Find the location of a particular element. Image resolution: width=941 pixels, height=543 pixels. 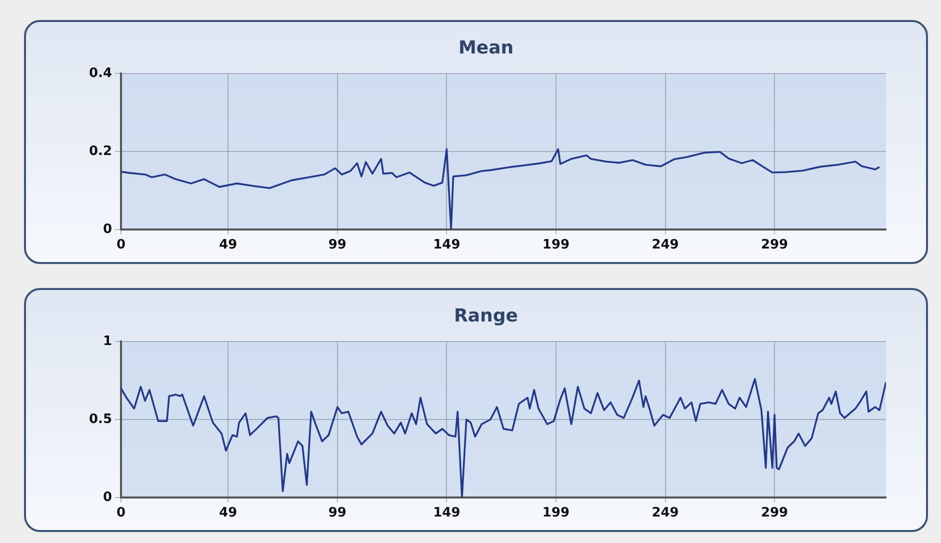

y-tick-label: 1 is located at coordinates (107, 341).